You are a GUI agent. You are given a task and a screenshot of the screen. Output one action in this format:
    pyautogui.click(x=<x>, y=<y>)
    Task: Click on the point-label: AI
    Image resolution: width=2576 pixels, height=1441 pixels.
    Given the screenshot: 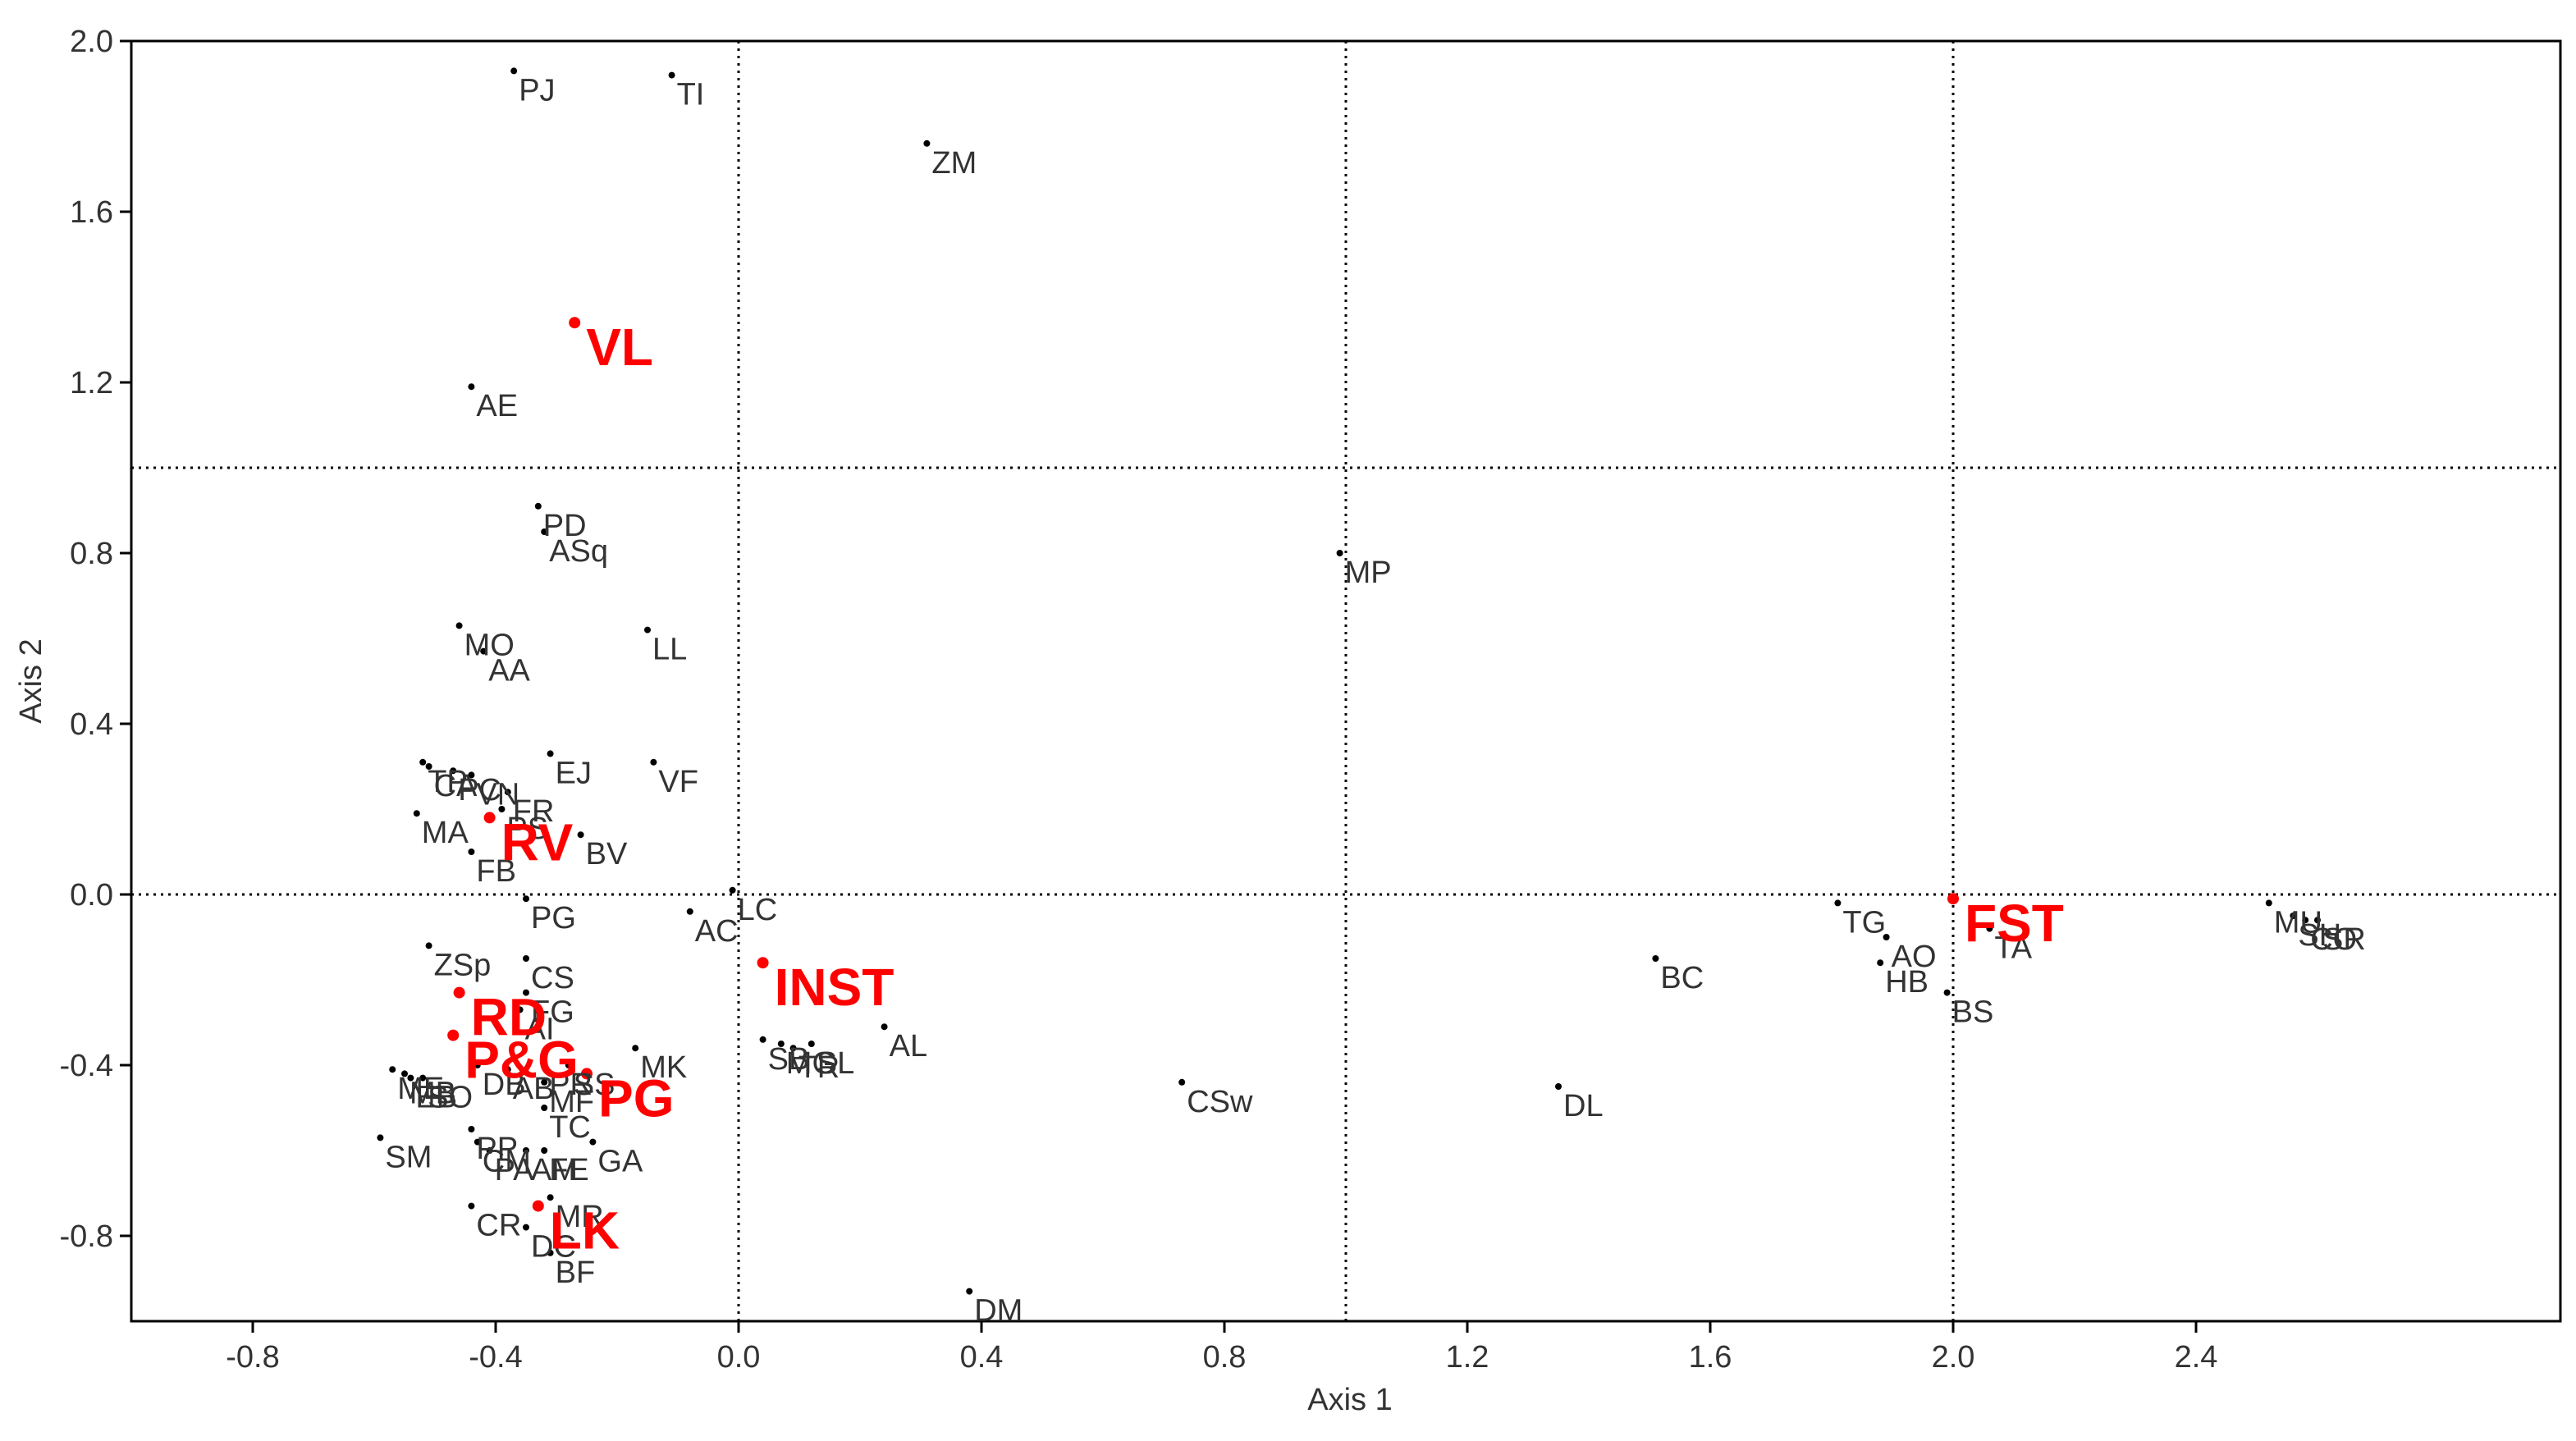 What is the action you would take?
    pyautogui.click(x=540, y=1029)
    